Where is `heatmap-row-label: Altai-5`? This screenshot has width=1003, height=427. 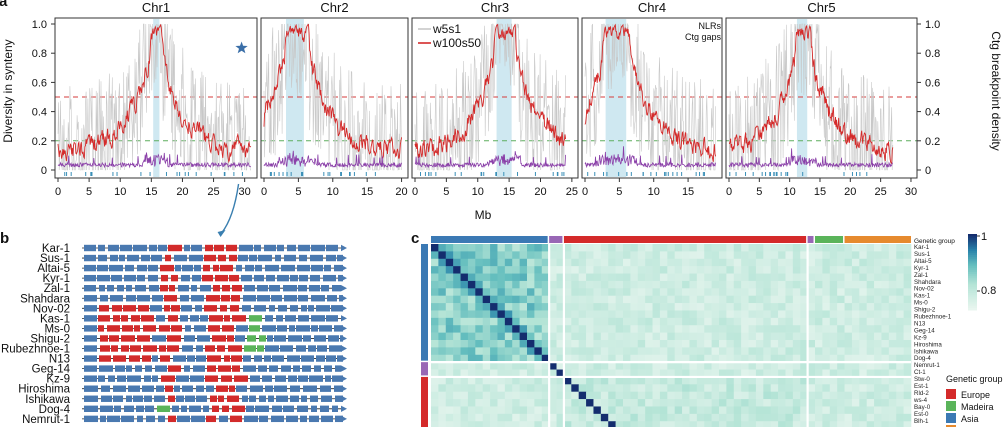
heatmap-row-label: Altai-5 is located at coordinates (923, 261).